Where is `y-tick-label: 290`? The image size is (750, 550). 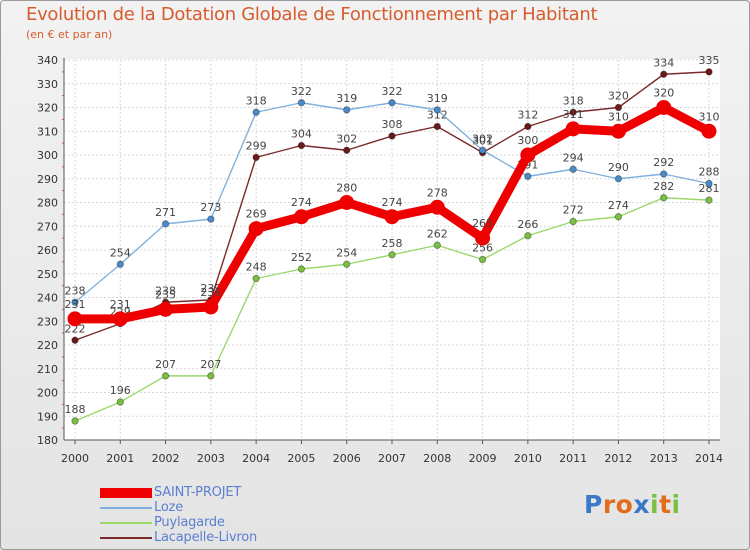
y-tick-label: 290 is located at coordinates (47, 179).